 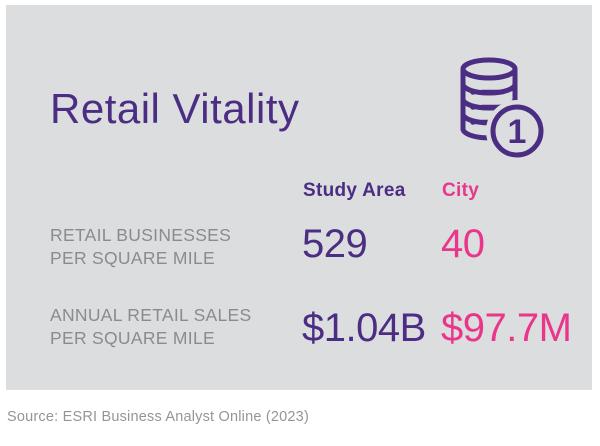 What do you see at coordinates (461, 190) in the screenshot?
I see `column-header-city: City` at bounding box center [461, 190].